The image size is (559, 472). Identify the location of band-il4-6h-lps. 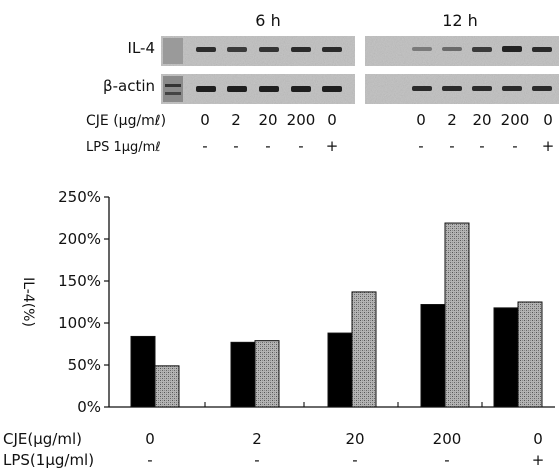
(332, 49).